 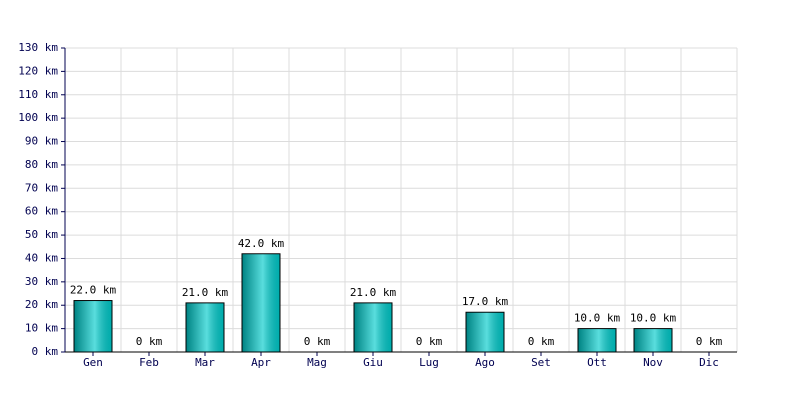 I want to click on x-tick-label: Dic, so click(x=709, y=362).